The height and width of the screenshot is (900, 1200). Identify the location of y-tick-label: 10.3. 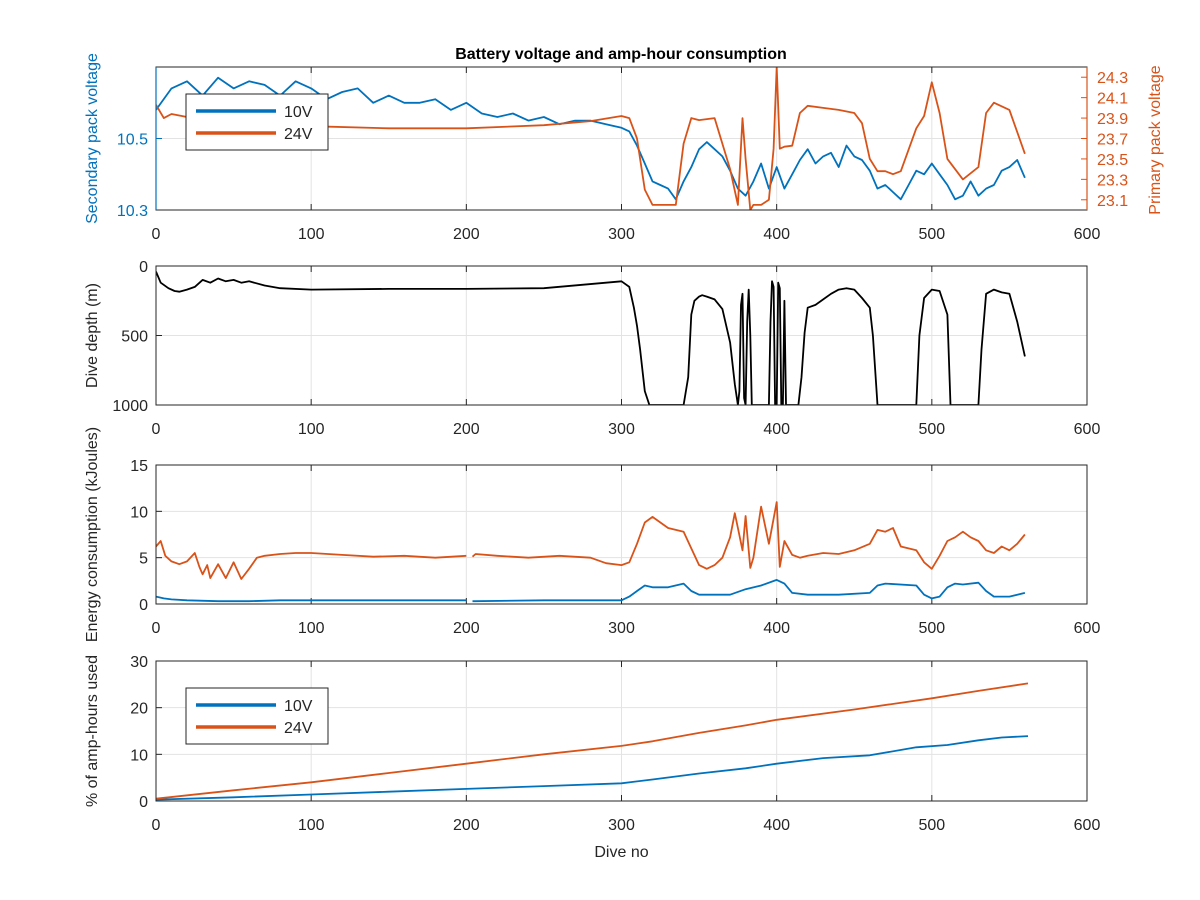
(132, 211).